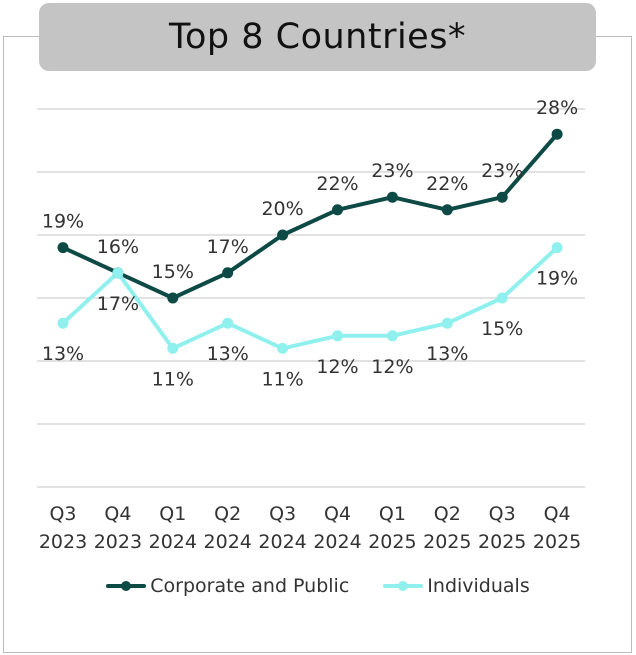 Image resolution: width=636 pixels, height=655 pixels. I want to click on legend-swatch-individuals, so click(403, 586).